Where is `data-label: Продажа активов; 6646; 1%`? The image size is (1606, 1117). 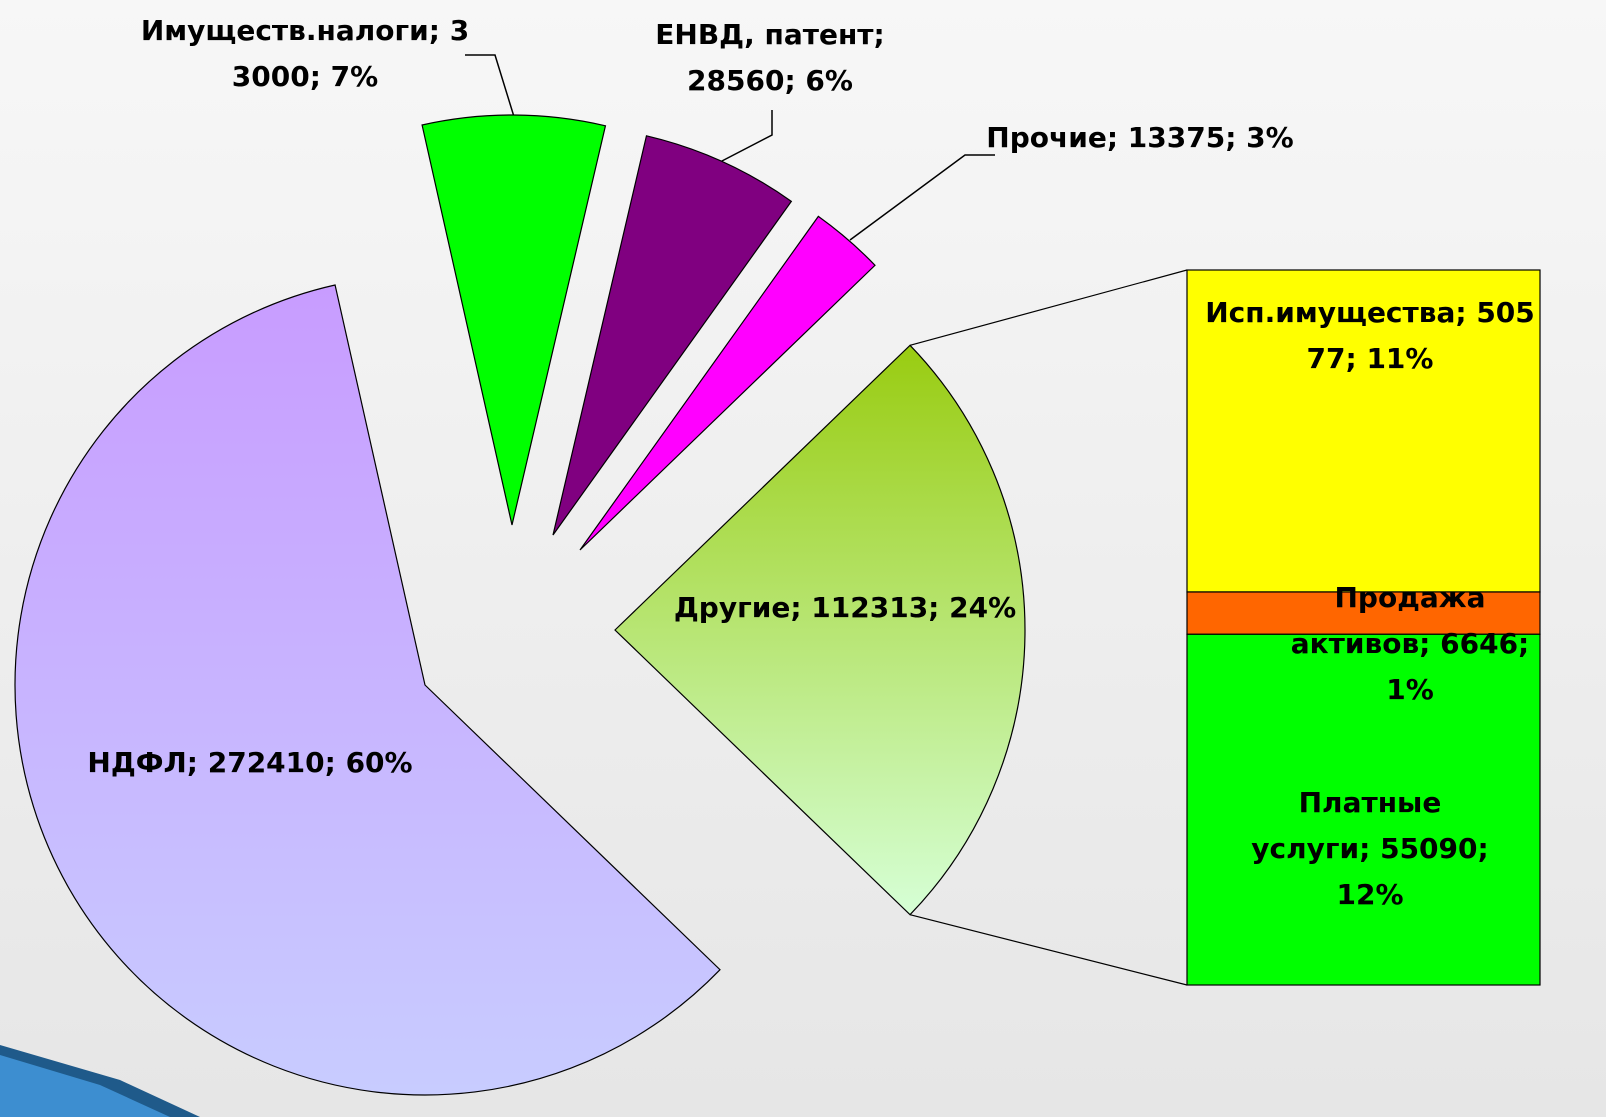
data-label: Продажа активов; 6646; 1% is located at coordinates (1410, 643).